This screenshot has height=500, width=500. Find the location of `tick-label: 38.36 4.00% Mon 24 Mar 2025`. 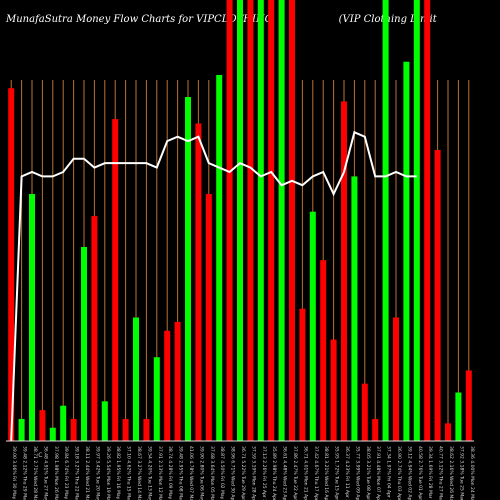

tick-label: 38.36 4.00% Mon 24 Mar 2025 is located at coordinates (472, 473).